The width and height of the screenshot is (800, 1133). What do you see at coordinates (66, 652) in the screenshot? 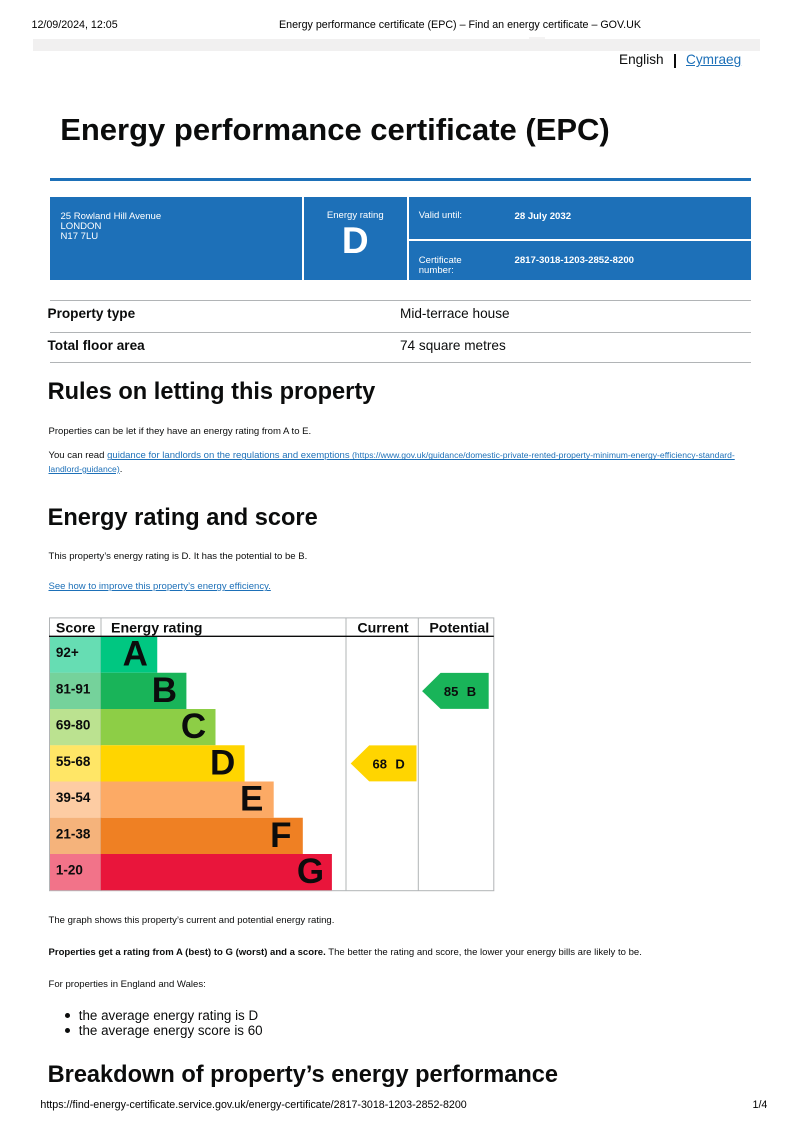
I see `svg-text: 92+` at bounding box center [66, 652].